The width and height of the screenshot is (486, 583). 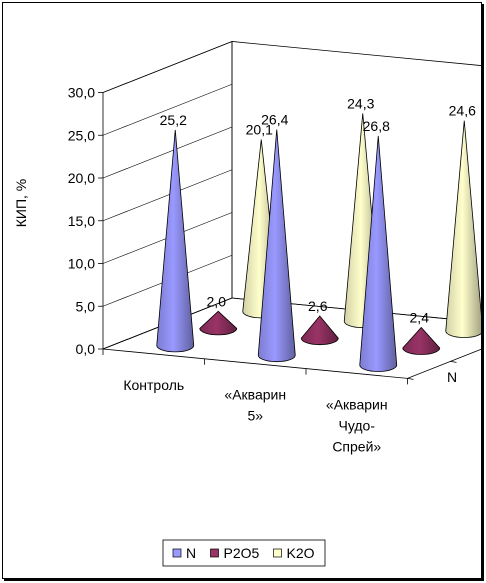 What do you see at coordinates (81, 264) in the screenshot?
I see `y-tick-label: 10,0` at bounding box center [81, 264].